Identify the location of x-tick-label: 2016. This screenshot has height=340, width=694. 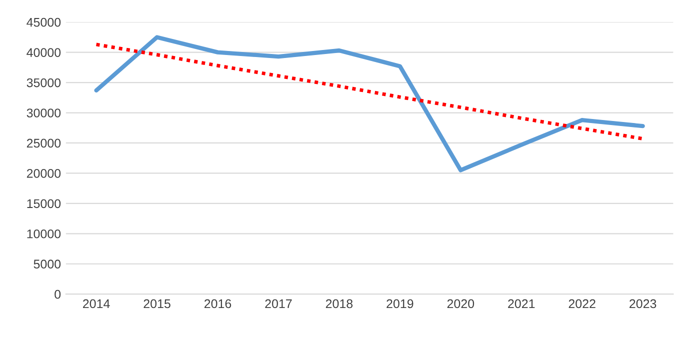
(218, 303).